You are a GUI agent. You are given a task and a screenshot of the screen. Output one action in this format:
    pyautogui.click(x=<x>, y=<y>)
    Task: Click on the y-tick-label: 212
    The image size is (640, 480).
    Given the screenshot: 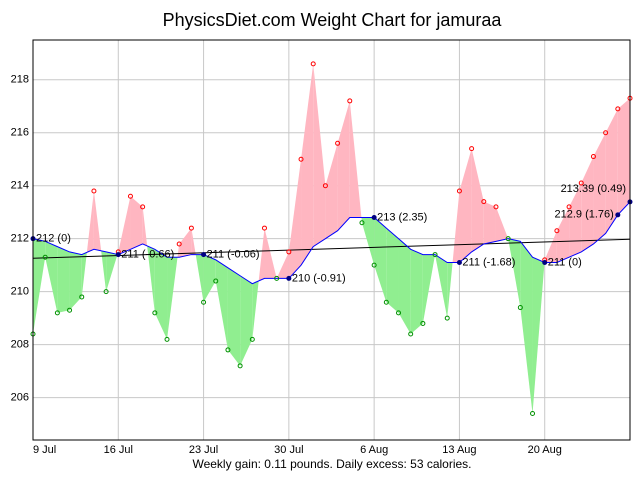 What is the action you would take?
    pyautogui.click(x=20, y=239)
    